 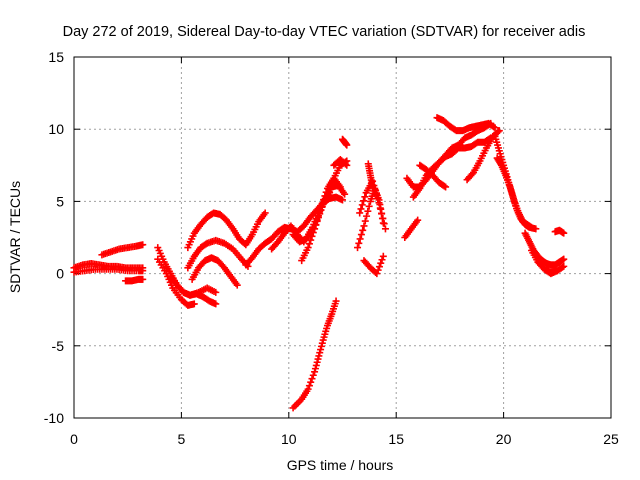 I want to click on x-tick-label: 10, so click(x=289, y=439).